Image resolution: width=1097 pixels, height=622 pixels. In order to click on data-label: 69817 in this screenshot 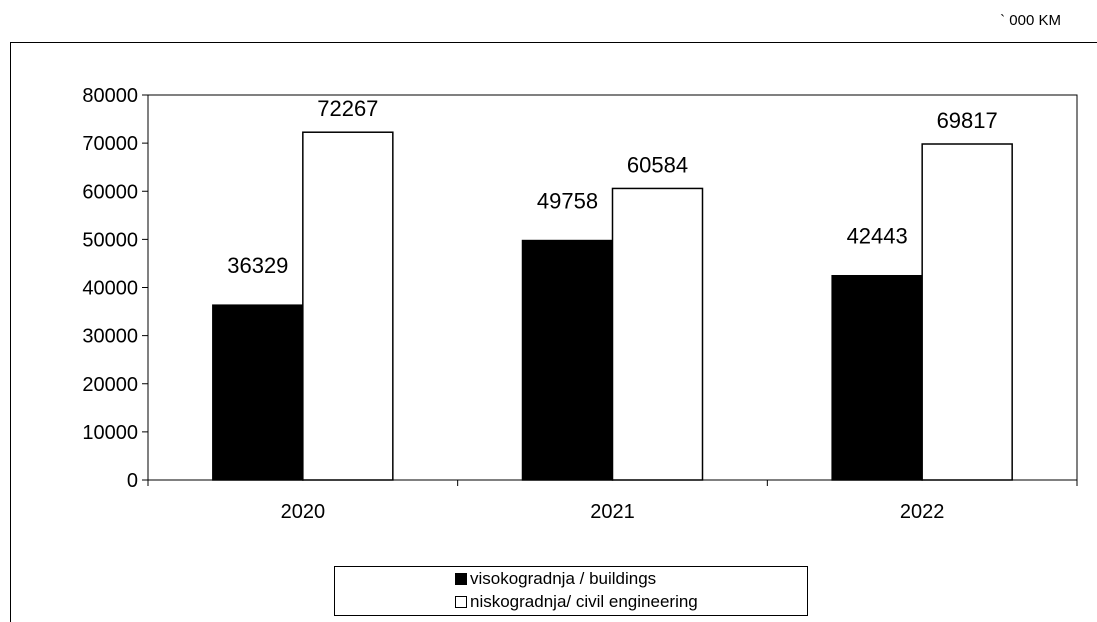, I will do `click(967, 120)`.